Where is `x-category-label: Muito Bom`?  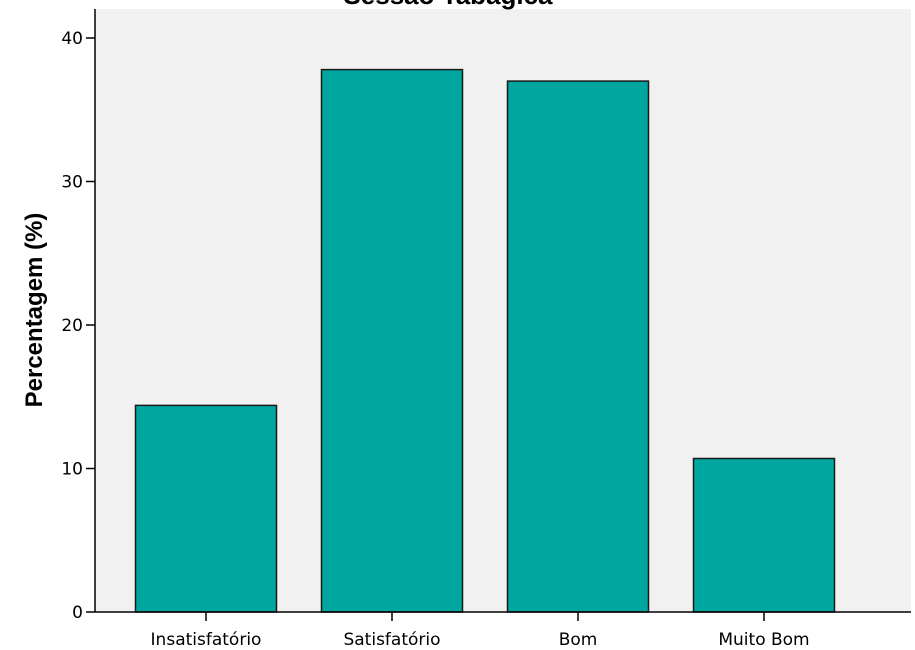 x-category-label: Muito Bom is located at coordinates (763, 640).